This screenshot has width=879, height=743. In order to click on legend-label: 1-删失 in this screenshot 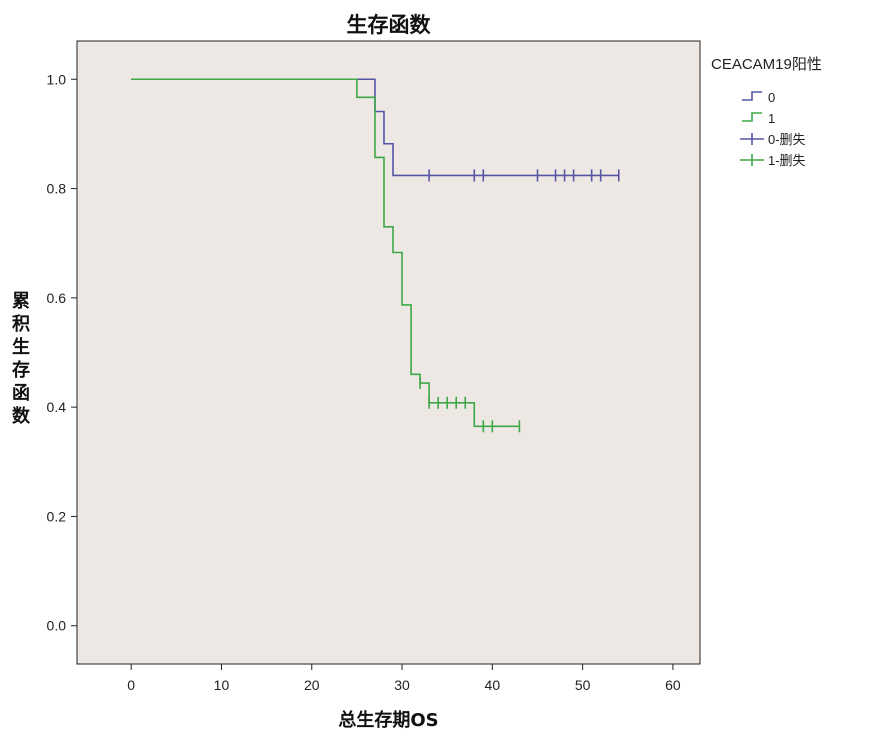, I will do `click(787, 160)`.